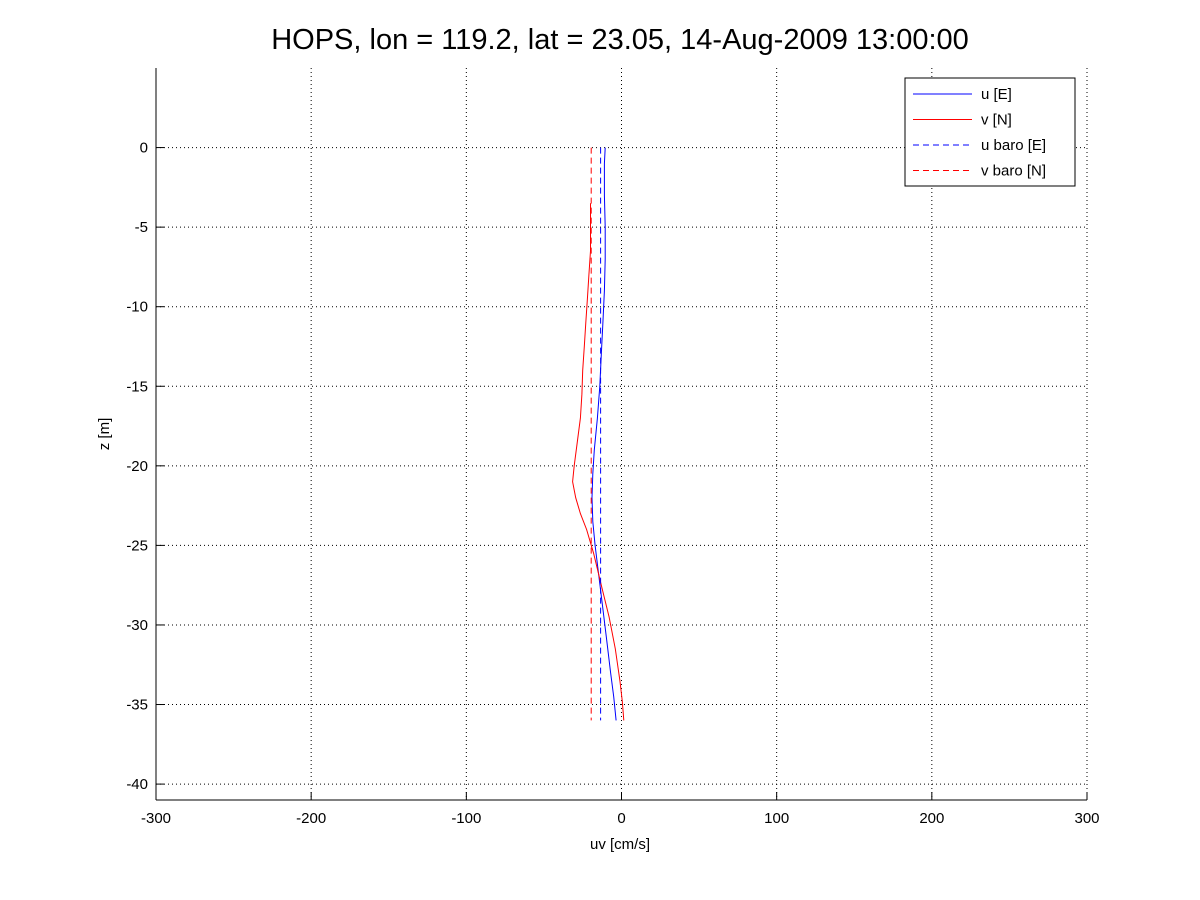 The width and height of the screenshot is (1200, 900). Describe the element at coordinates (466, 818) in the screenshot. I see `x-tick-label: -100` at that location.